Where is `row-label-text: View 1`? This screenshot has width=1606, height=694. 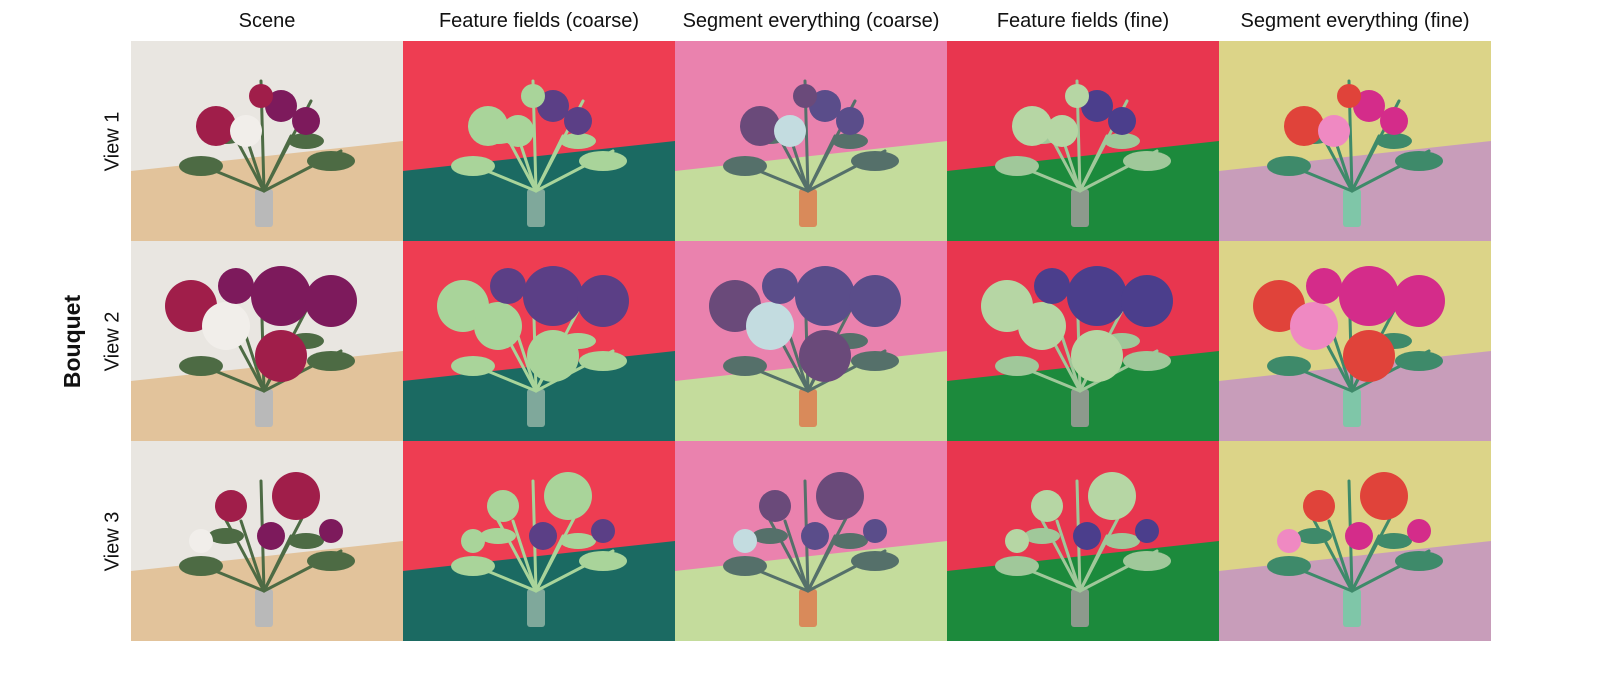 row-label-text: View 1 is located at coordinates (112, 141).